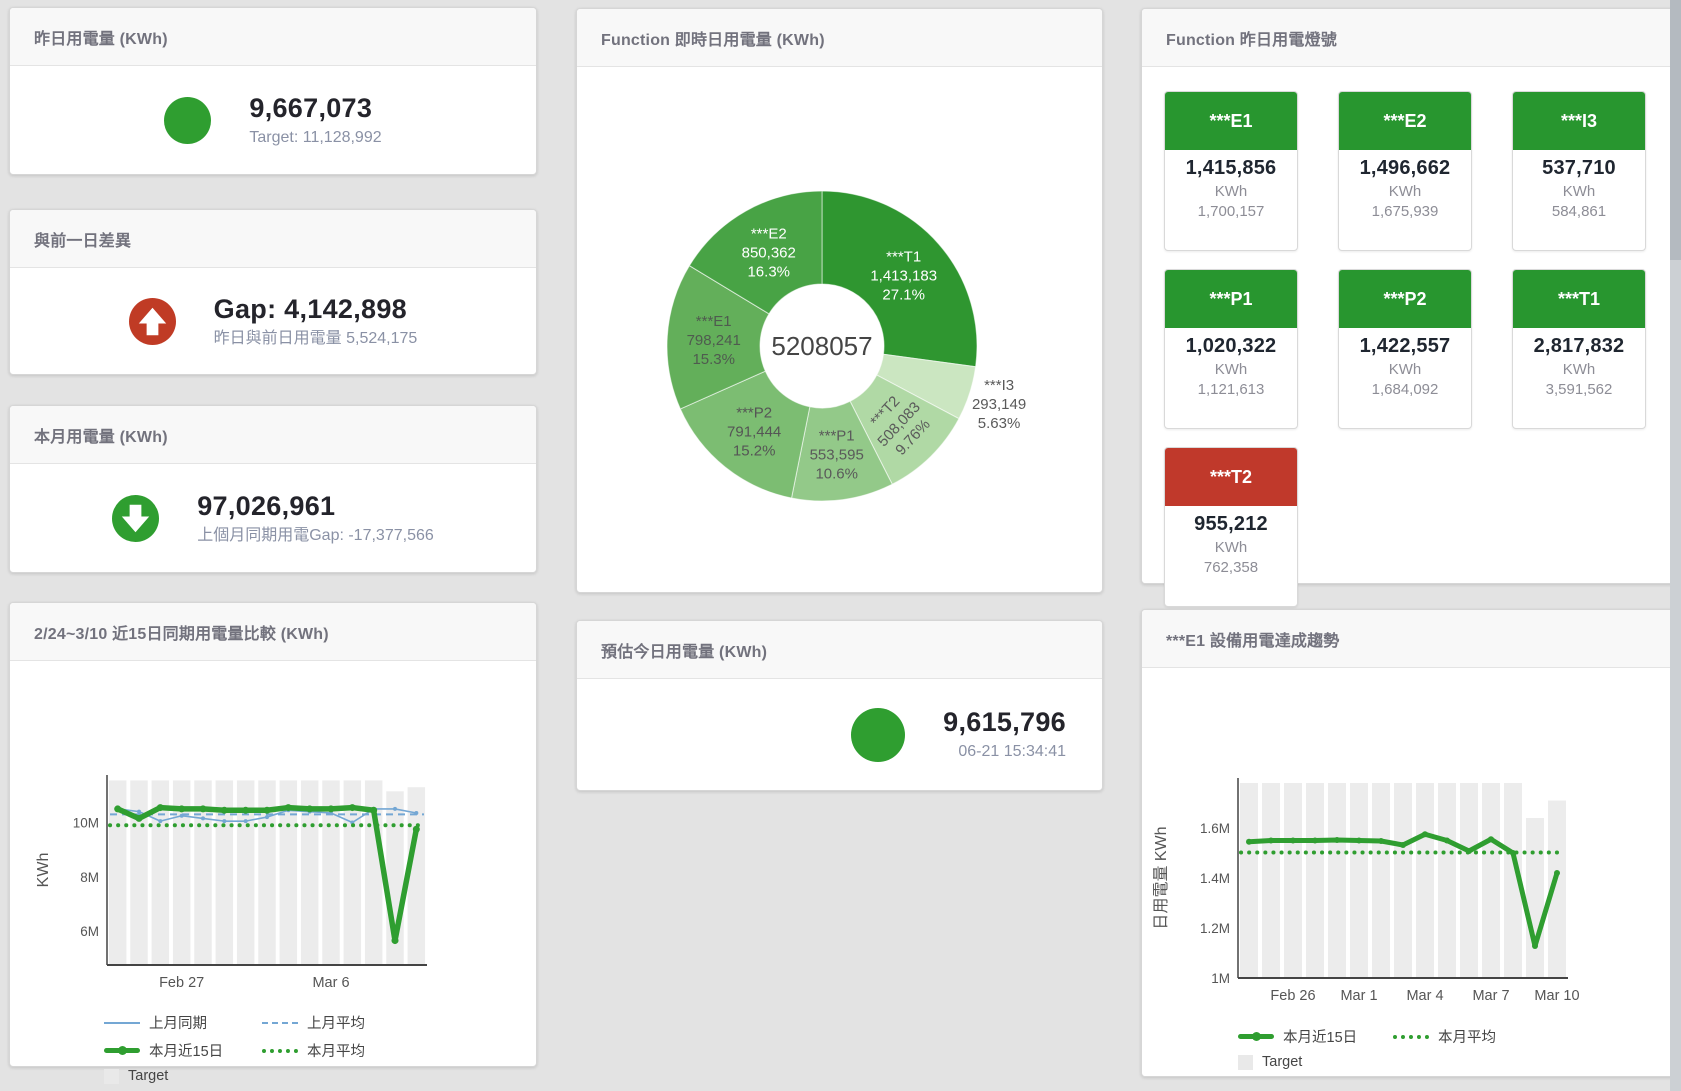  Describe the element at coordinates (315, 338) in the screenshot. I see `kpi-subtitle: 昨日與前日用電量 5,524,175` at that location.